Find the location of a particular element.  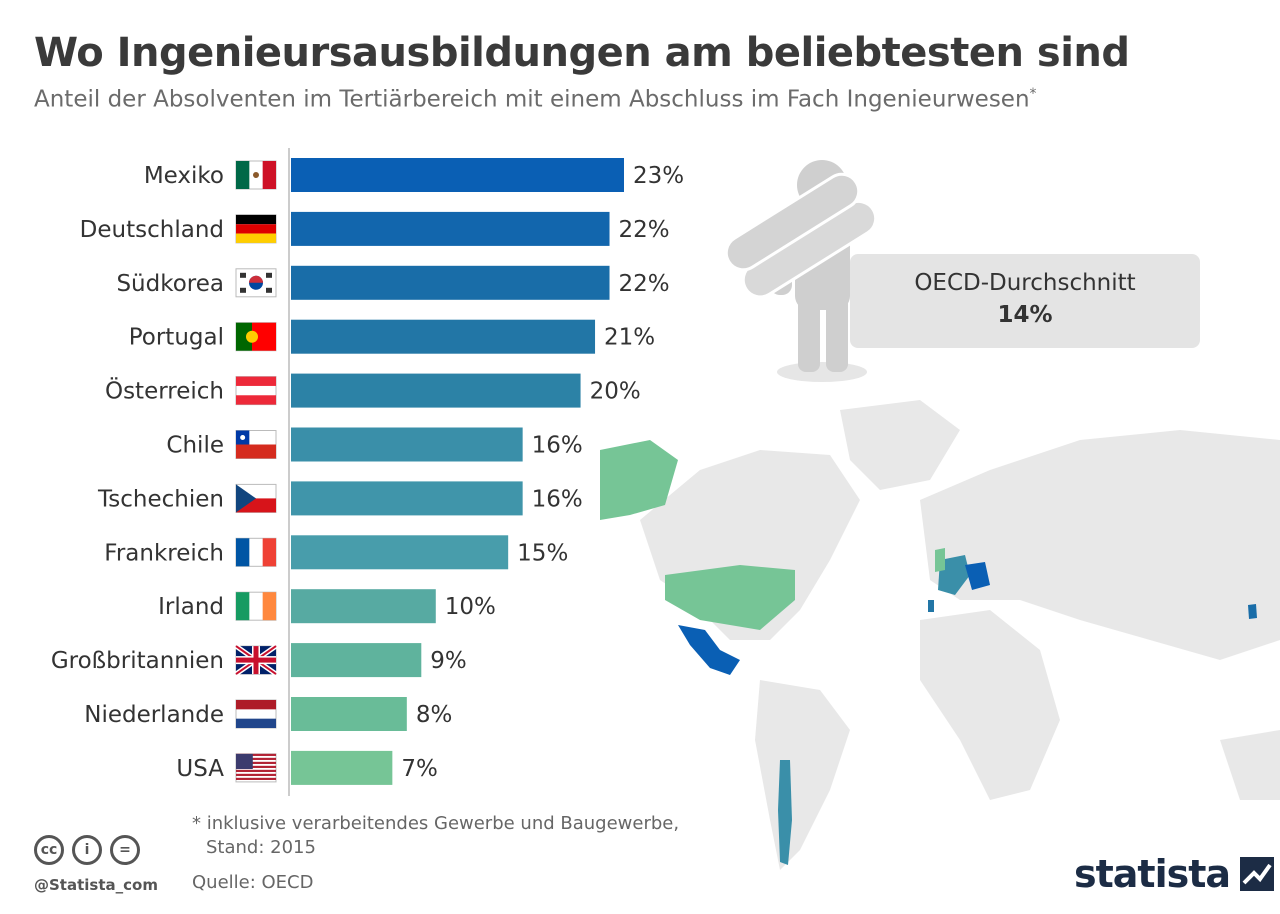

flag-mexico-icon is located at coordinates (256, 175).